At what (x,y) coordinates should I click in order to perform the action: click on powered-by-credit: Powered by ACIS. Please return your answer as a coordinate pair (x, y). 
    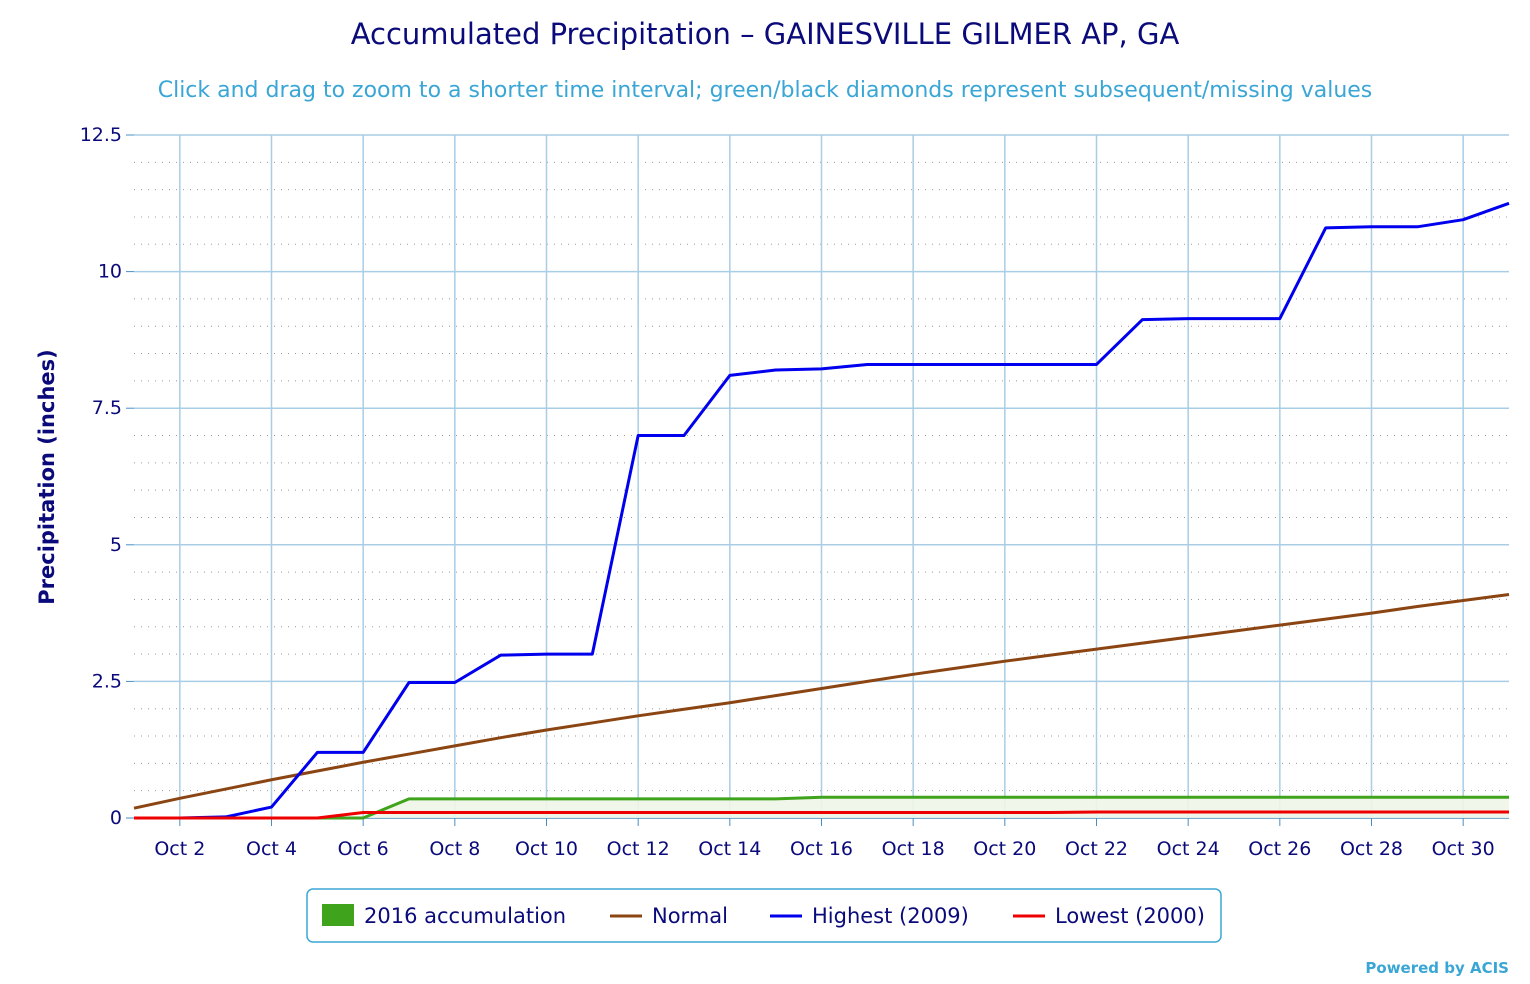
    Looking at the image, I should click on (1437, 968).